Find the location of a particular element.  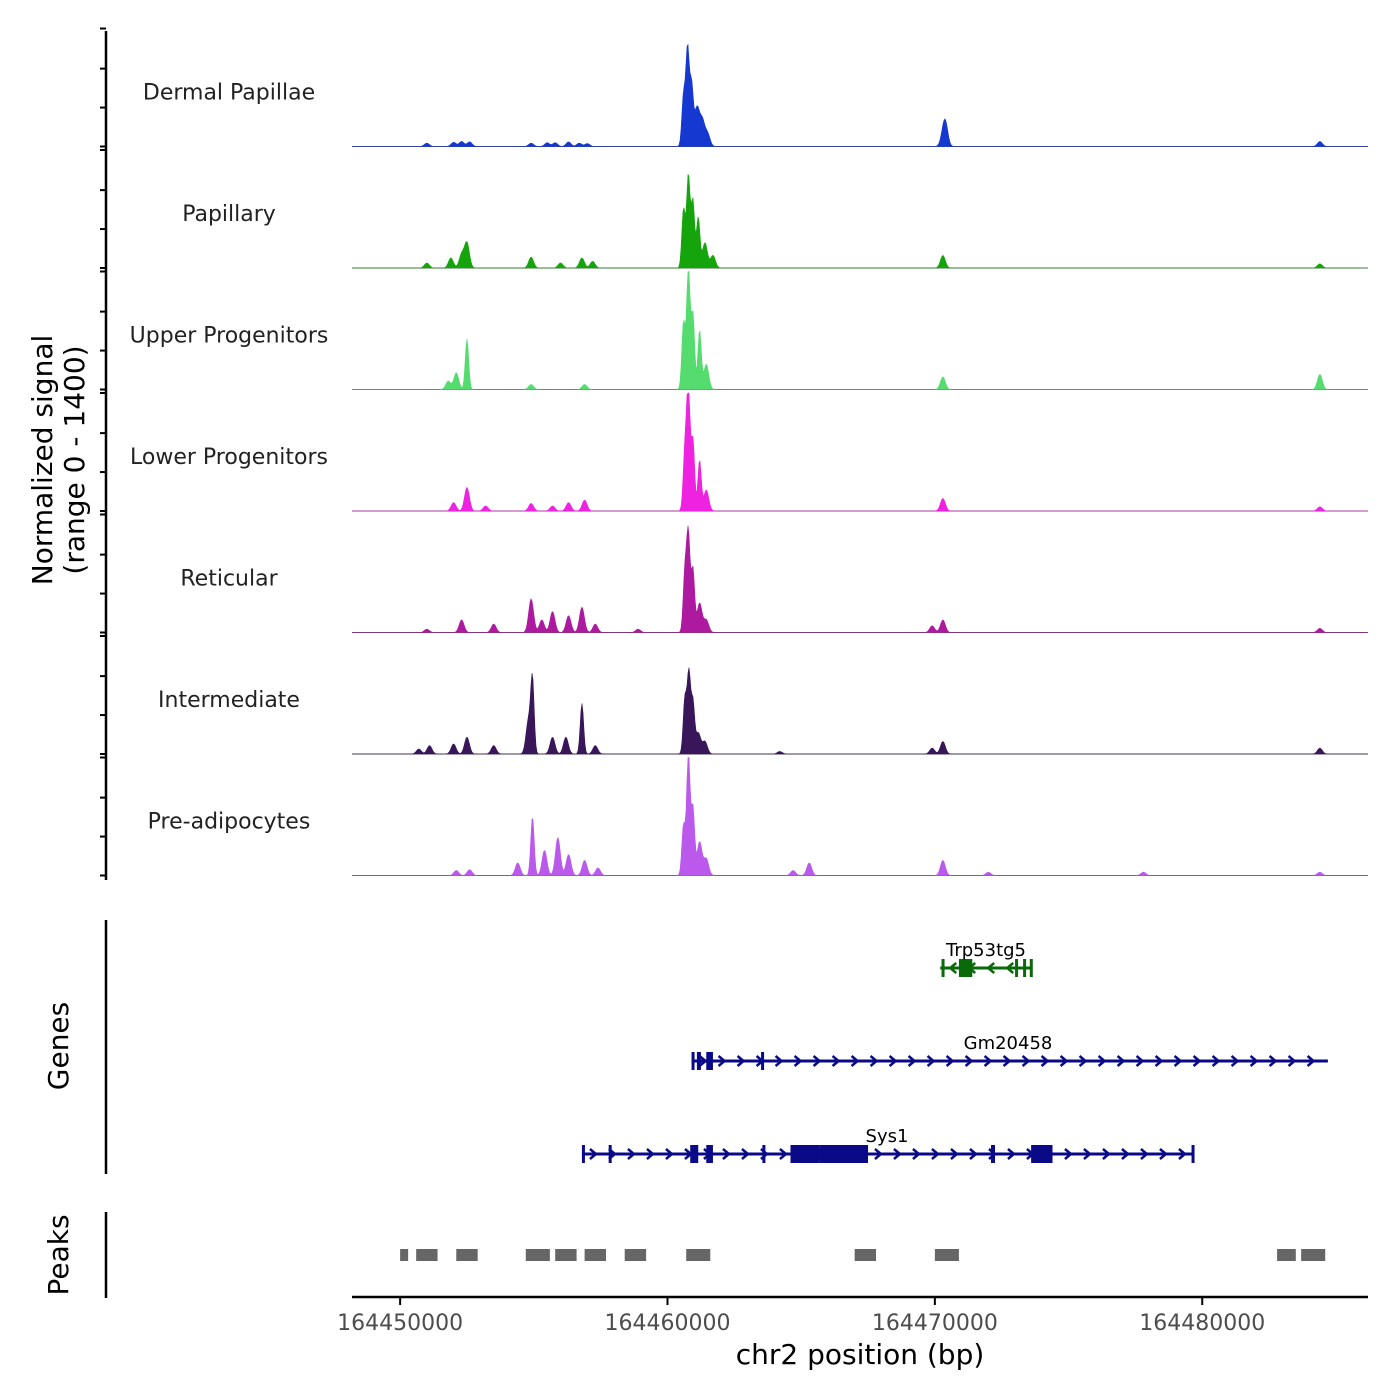

y-axis-label-line2: (range 0 - 1400) is located at coordinates (74, 459).